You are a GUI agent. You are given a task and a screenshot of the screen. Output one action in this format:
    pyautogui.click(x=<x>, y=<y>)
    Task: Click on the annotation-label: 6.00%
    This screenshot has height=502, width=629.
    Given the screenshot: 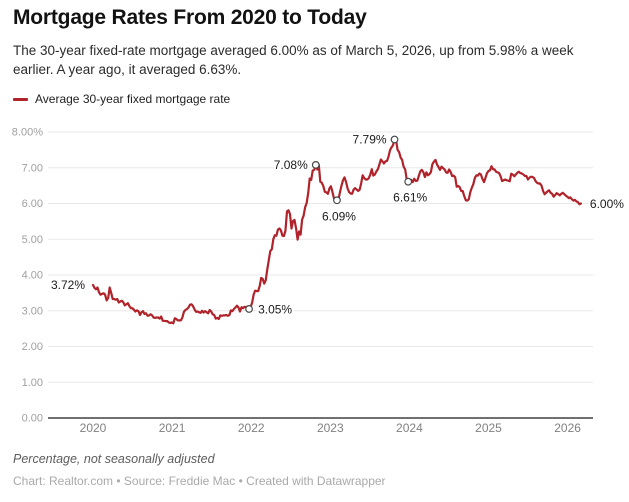 What is the action you would take?
    pyautogui.click(x=607, y=204)
    